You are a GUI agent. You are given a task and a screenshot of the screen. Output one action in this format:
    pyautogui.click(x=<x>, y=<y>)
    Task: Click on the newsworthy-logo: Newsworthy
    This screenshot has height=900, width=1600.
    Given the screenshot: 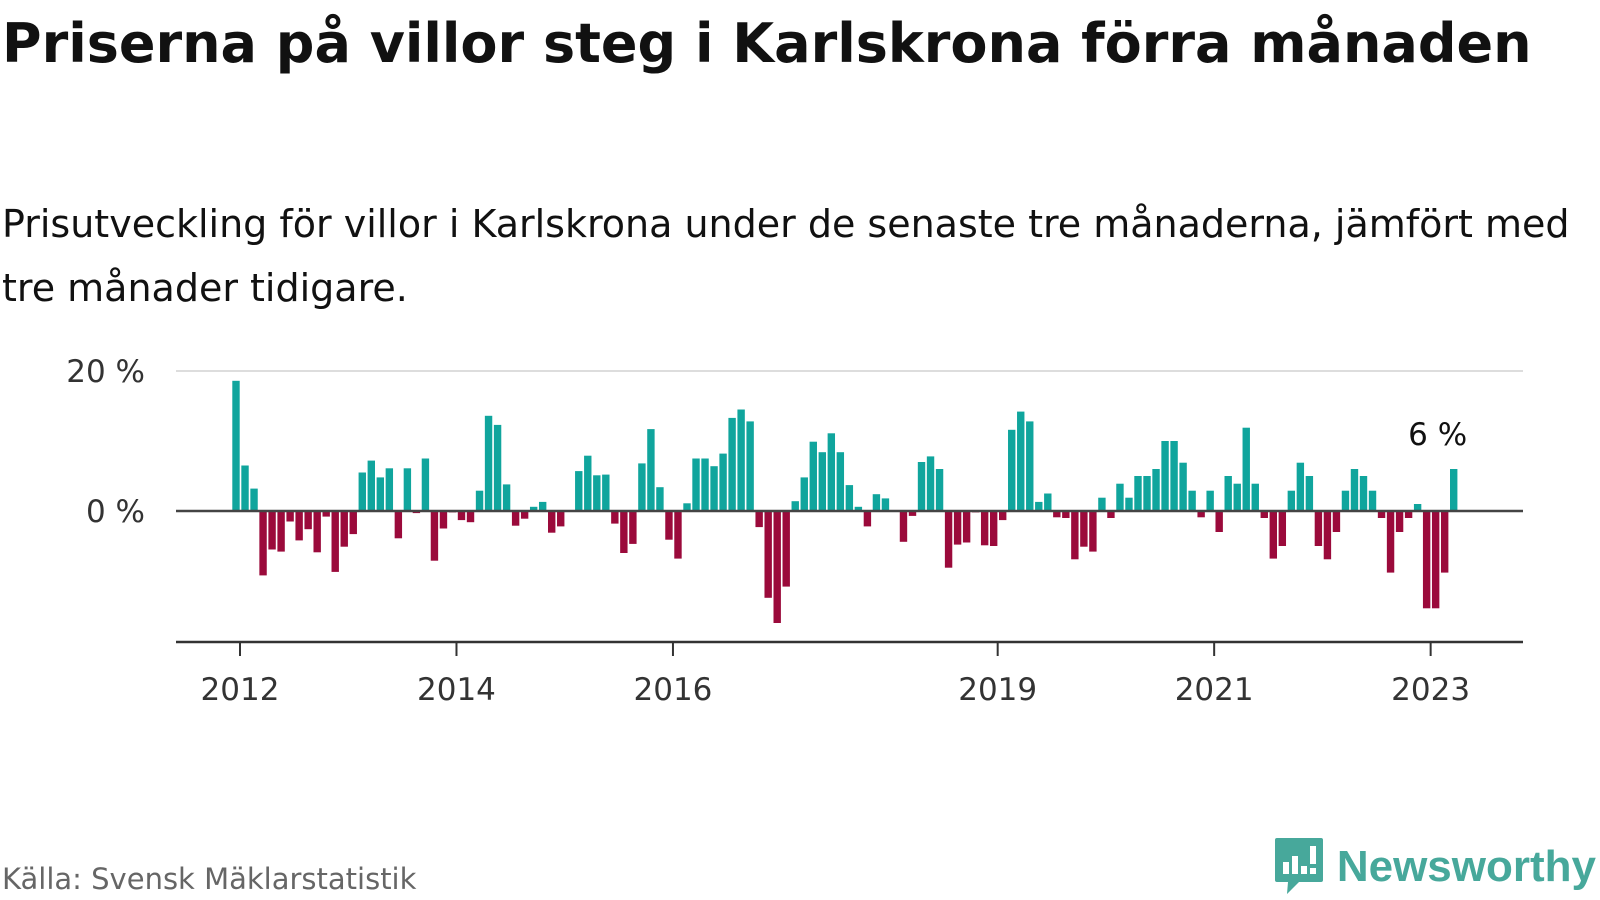 What is the action you would take?
    pyautogui.click(x=1434, y=867)
    